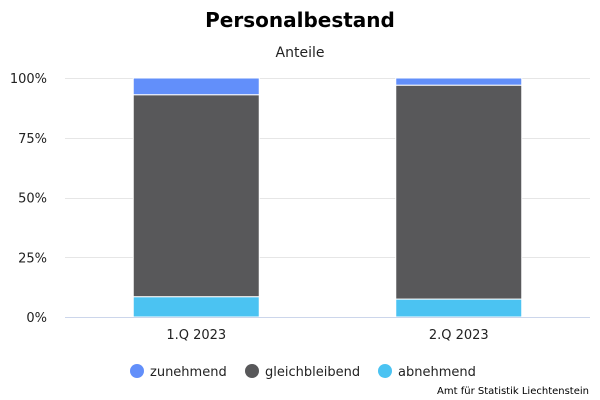  Describe the element at coordinates (32, 139) in the screenshot. I see `y-tick-label: 75%` at that location.